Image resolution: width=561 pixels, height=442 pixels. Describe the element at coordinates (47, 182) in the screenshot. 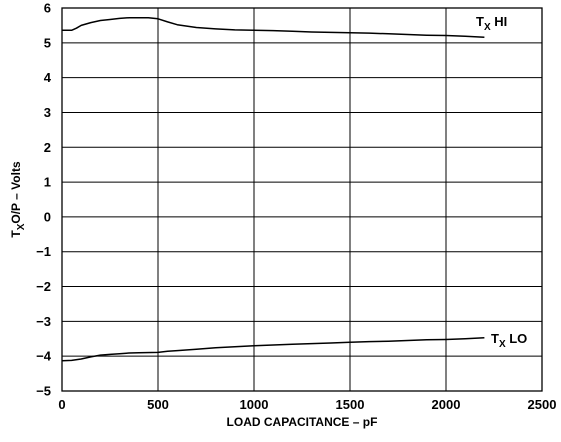

I see `y-tick-label: 1` at that location.